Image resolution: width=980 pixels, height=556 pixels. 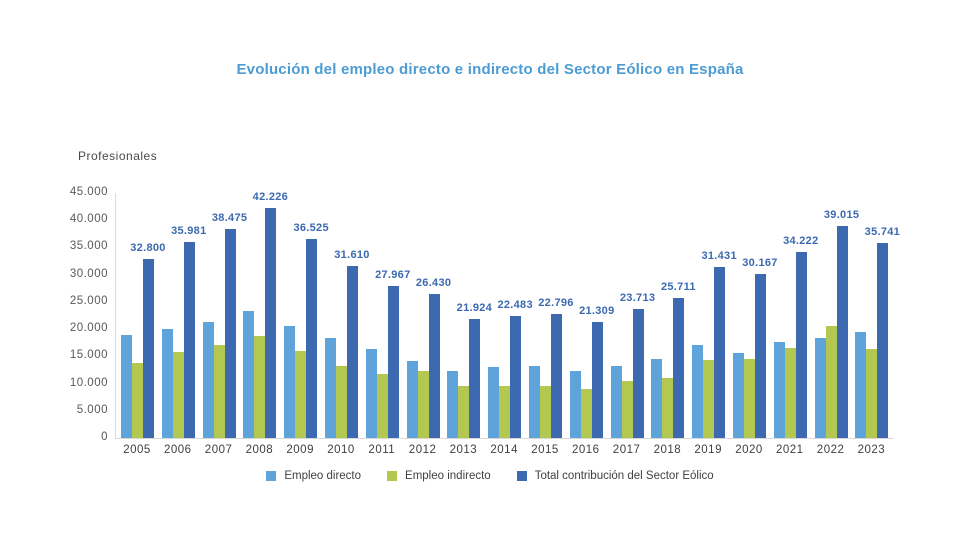 What do you see at coordinates (586, 413) in the screenshot?
I see `bar-indirecto-2016` at bounding box center [586, 413].